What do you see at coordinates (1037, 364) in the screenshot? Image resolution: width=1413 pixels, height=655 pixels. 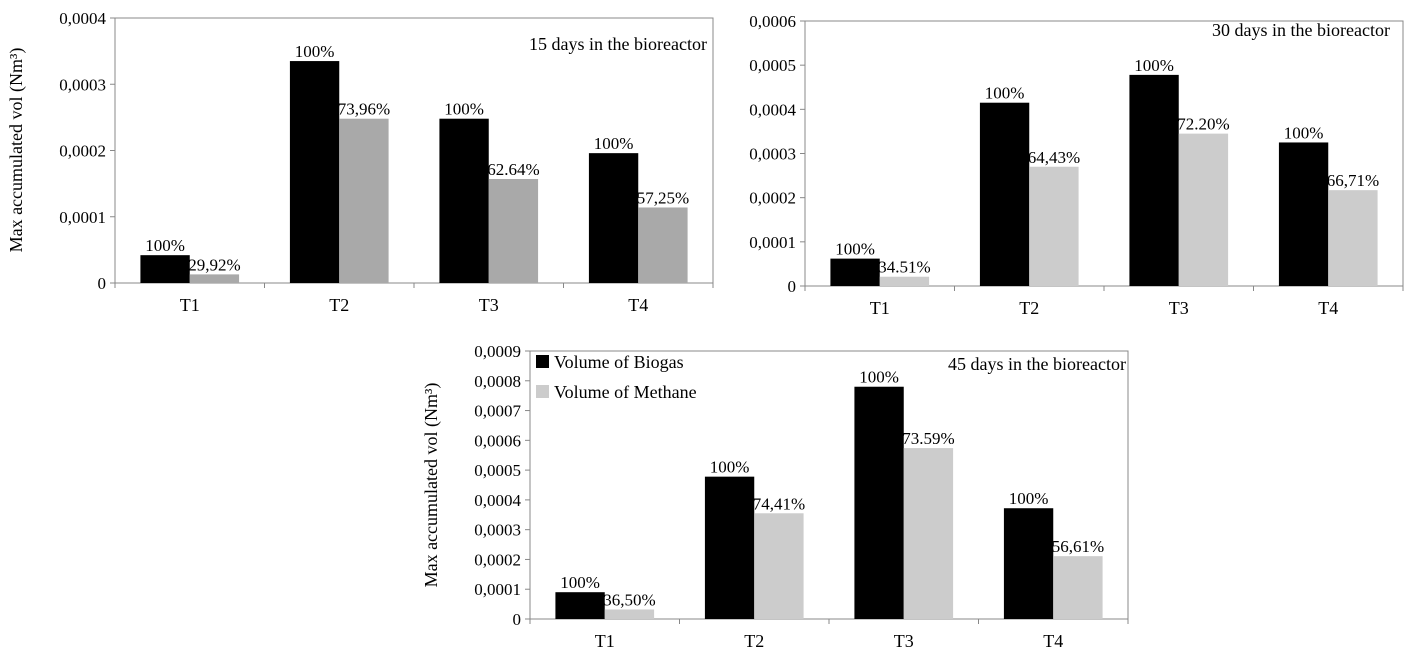 I see `chart-annotation: 45 days in the bioreactor` at bounding box center [1037, 364].